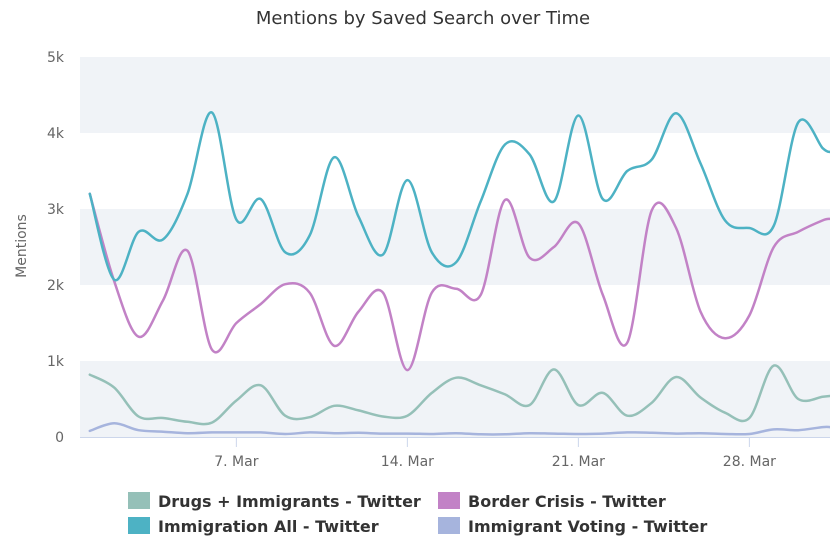 The height and width of the screenshot is (547, 830). What do you see at coordinates (268, 526) in the screenshot?
I see `legend-label: Immigration All - Twitter` at bounding box center [268, 526].